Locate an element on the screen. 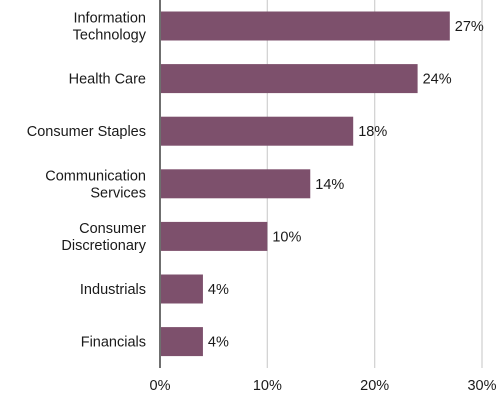  category-label-line-5-0: Industrials is located at coordinates (113, 290).